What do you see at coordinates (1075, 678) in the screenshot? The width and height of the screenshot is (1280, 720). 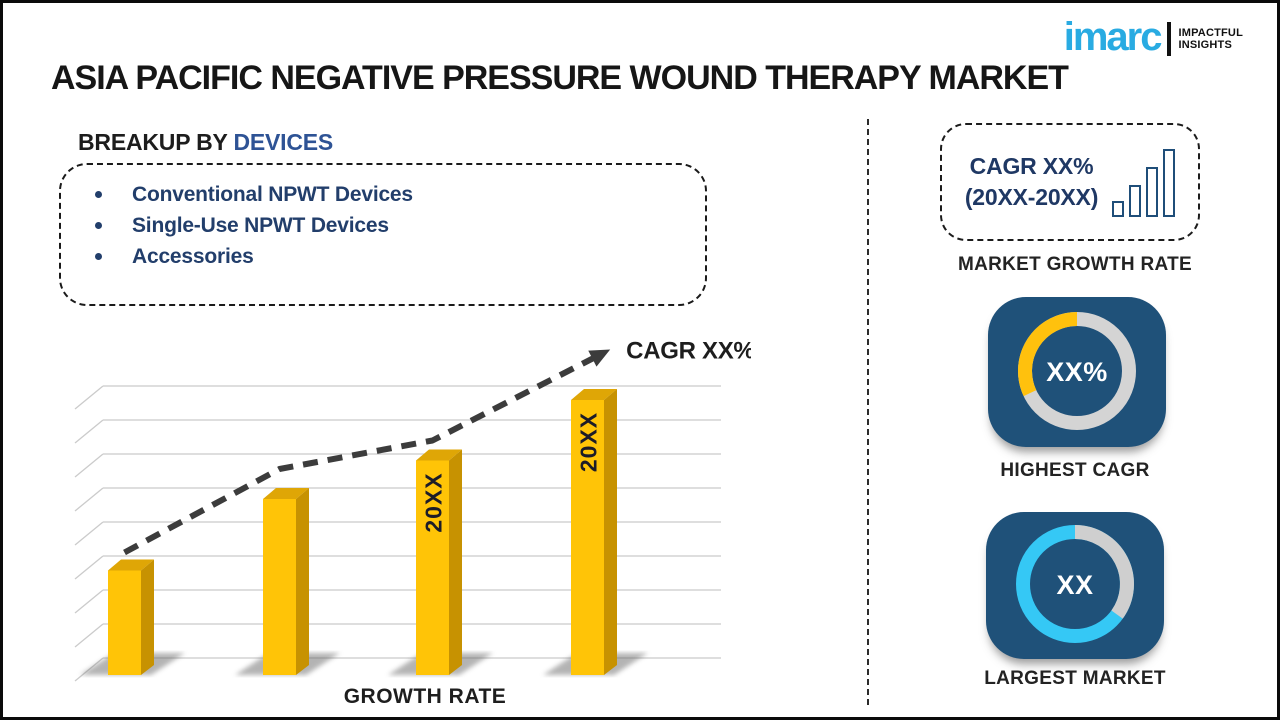 I see `largest-market-label: LARGEST MARKET` at bounding box center [1075, 678].